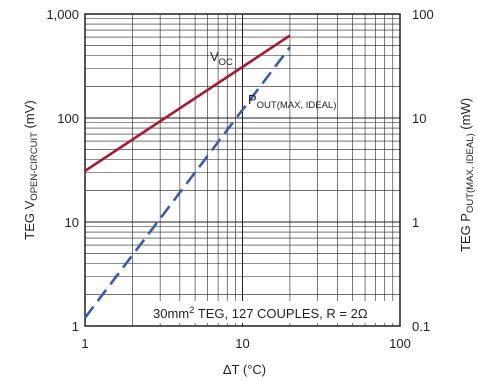 Image resolution: width=478 pixels, height=381 pixels. Describe the element at coordinates (400, 343) in the screenshot. I see `x-tick-label: 100` at that location.